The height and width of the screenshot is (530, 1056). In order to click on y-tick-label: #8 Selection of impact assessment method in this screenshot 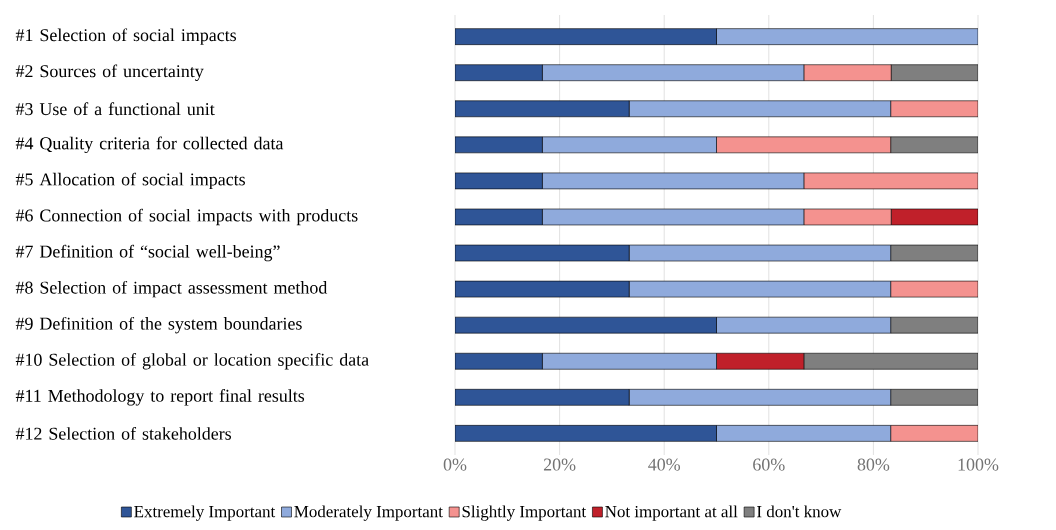, I will do `click(171, 289)`.